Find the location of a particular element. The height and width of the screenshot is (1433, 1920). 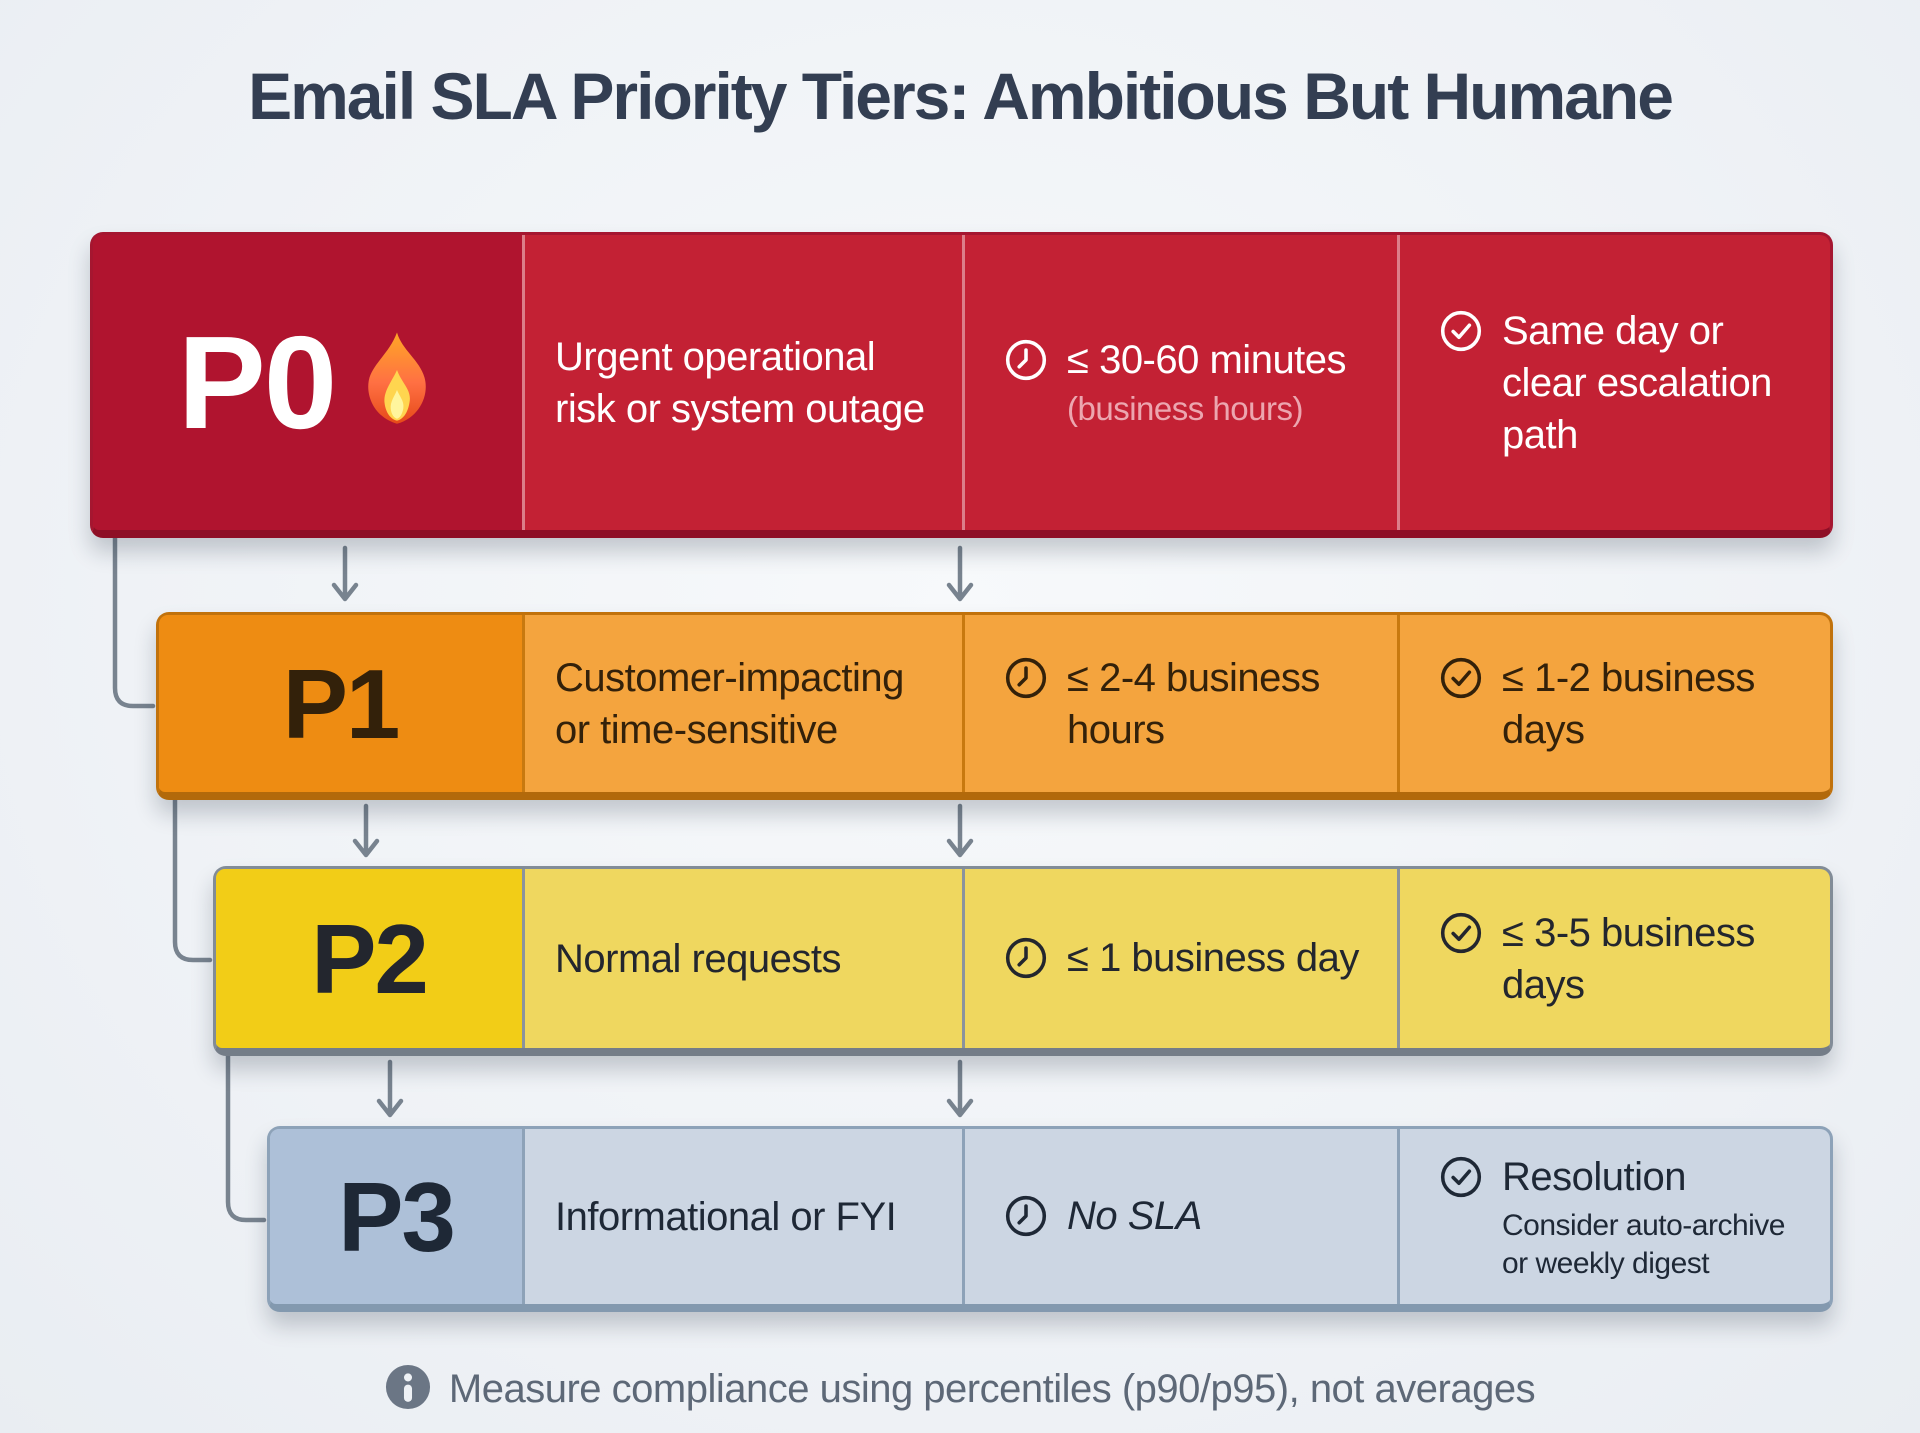

tier-p1-resolution: ≤ 1-2 business days is located at coordinates (1628, 703).